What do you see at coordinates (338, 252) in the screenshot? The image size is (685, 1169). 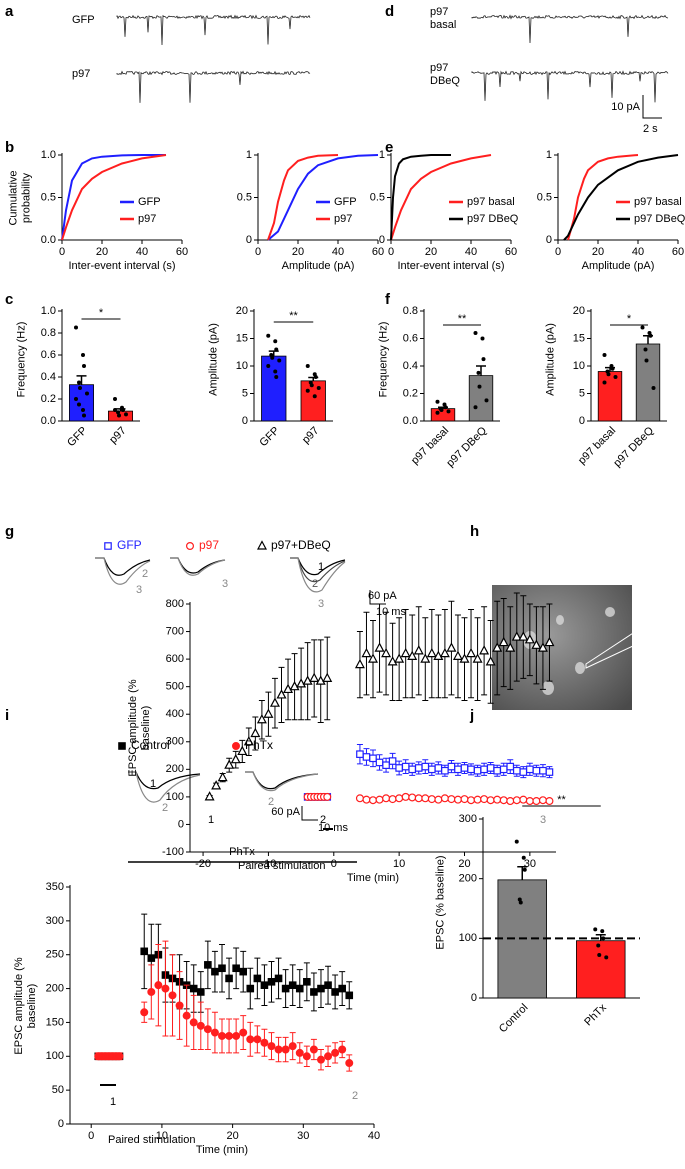 I see `x-tick-label: 40` at bounding box center [338, 252].